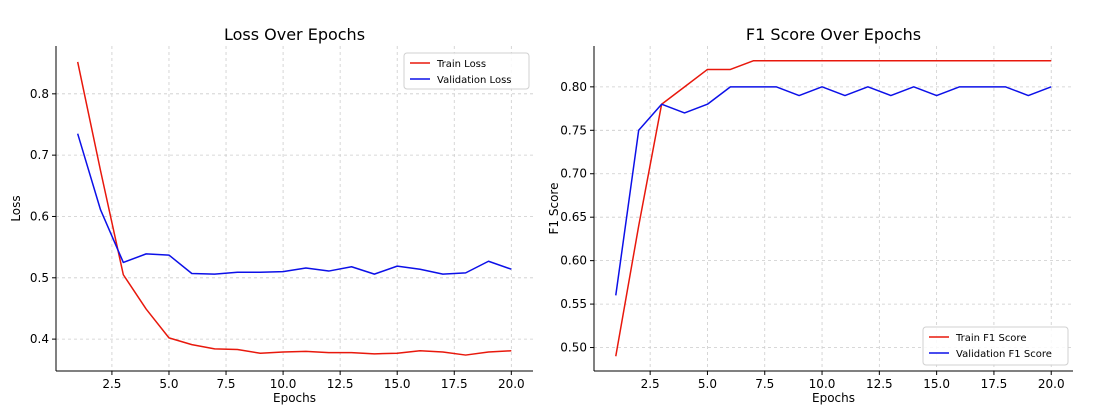 This screenshot has height=414, width=1116. I want to click on loss-legend-frame, so click(466, 71).